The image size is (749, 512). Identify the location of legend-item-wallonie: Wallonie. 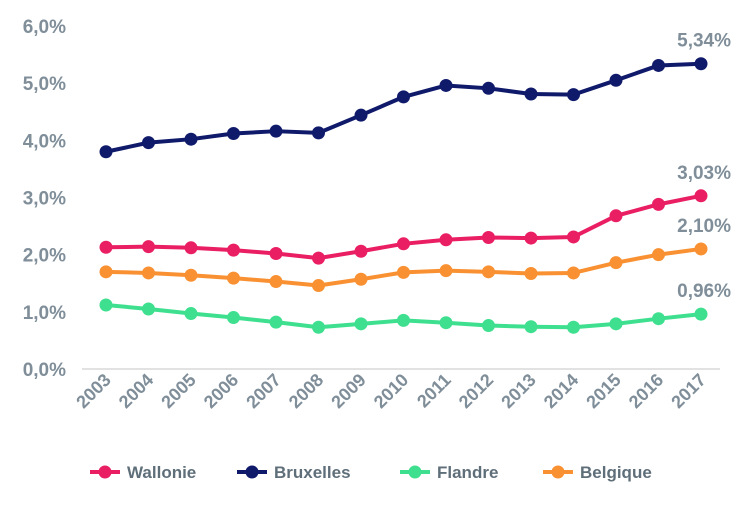
(143, 472).